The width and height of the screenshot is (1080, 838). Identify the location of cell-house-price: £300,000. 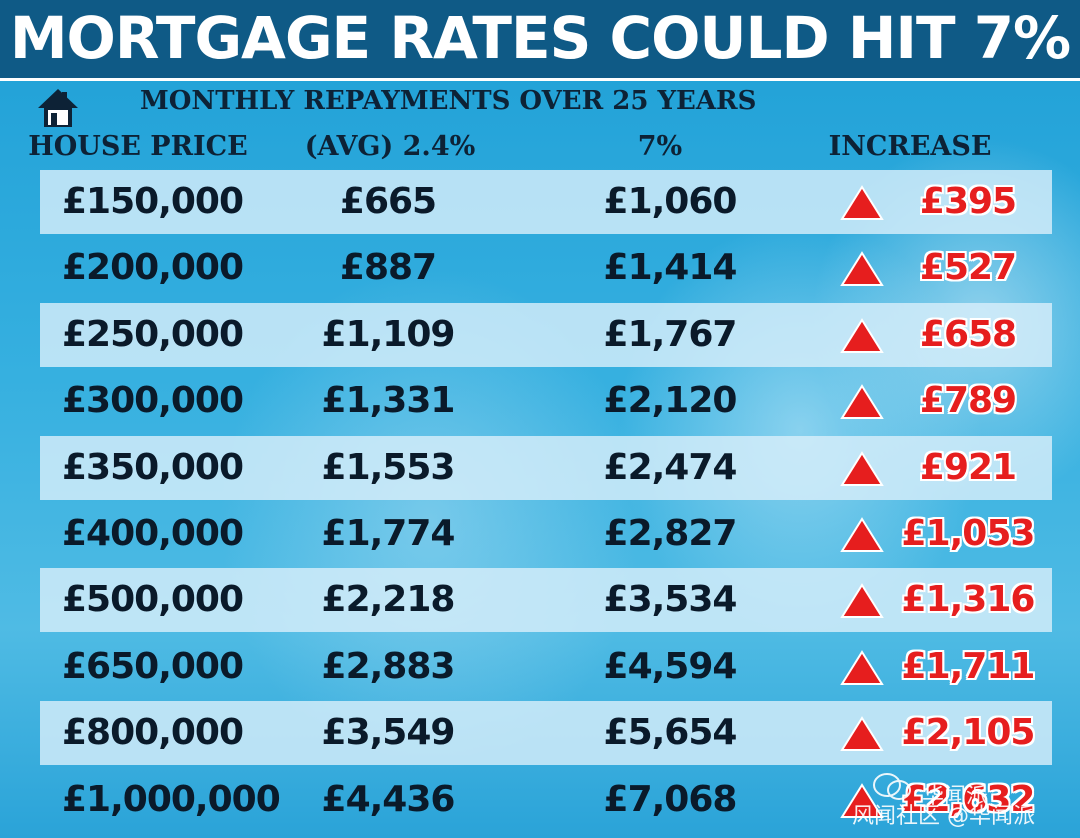
(153, 401).